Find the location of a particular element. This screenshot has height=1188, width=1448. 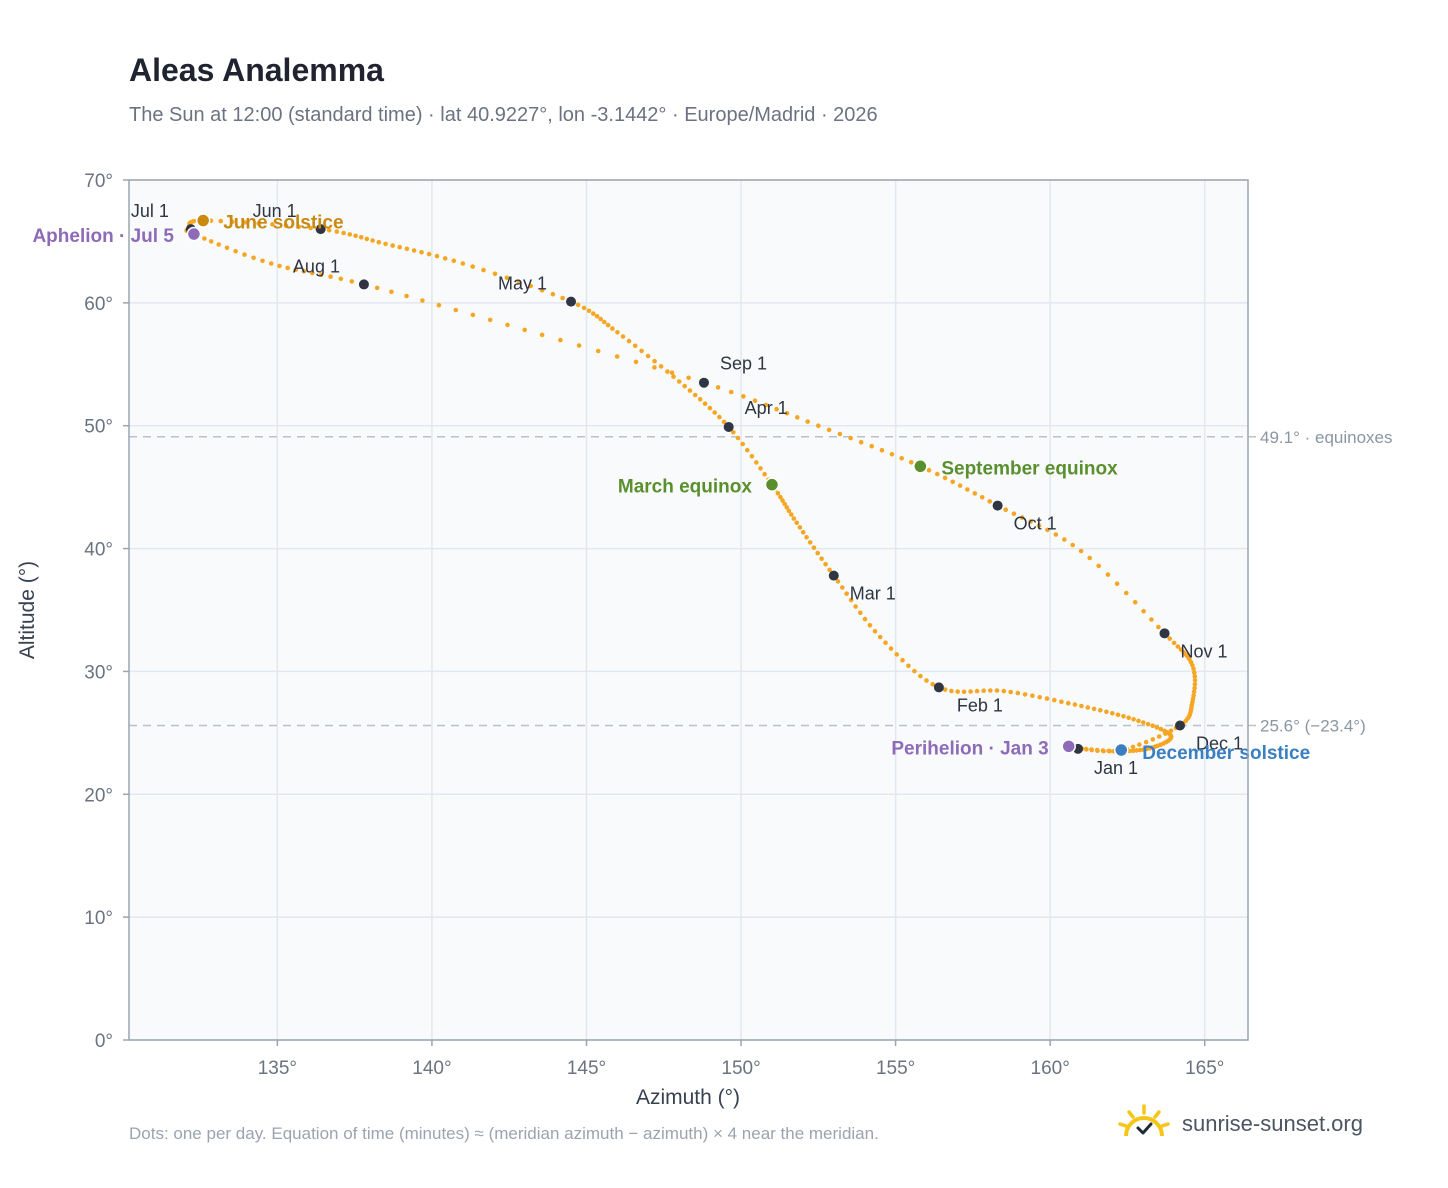

month-marker is located at coordinates (320, 229).